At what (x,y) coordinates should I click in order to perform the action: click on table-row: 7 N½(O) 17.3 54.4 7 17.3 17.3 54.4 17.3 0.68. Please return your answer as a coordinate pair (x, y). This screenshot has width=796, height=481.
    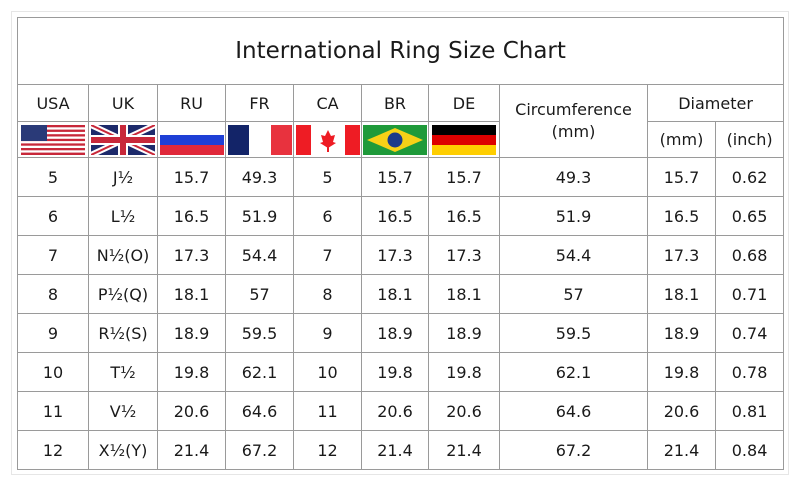
    Looking at the image, I should click on (401, 255).